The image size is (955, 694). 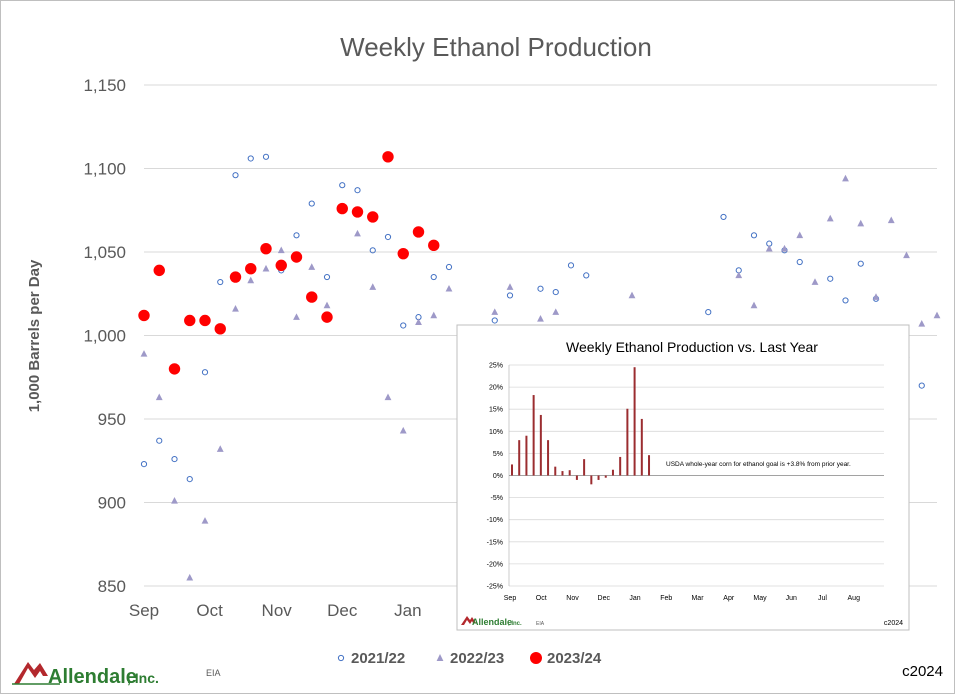 What do you see at coordinates (34, 335) in the screenshot?
I see `y-axis-label: 1,000 Barrels per Day` at bounding box center [34, 335].